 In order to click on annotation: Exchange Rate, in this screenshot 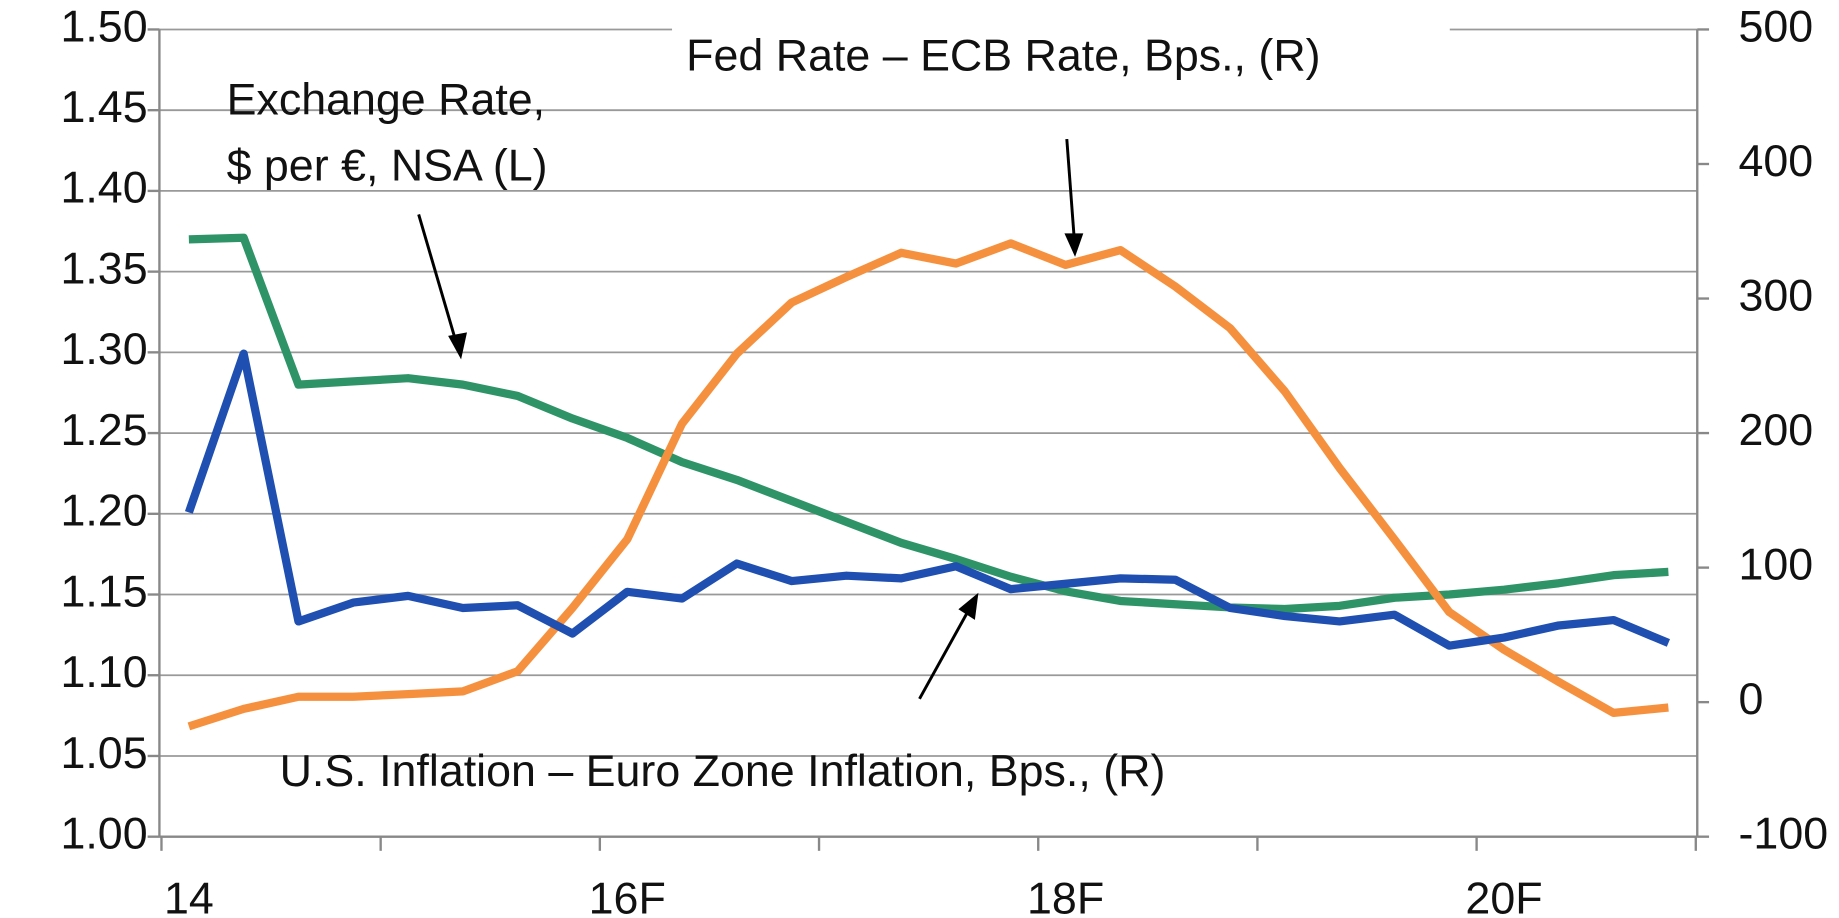, I will do `click(386, 99)`.